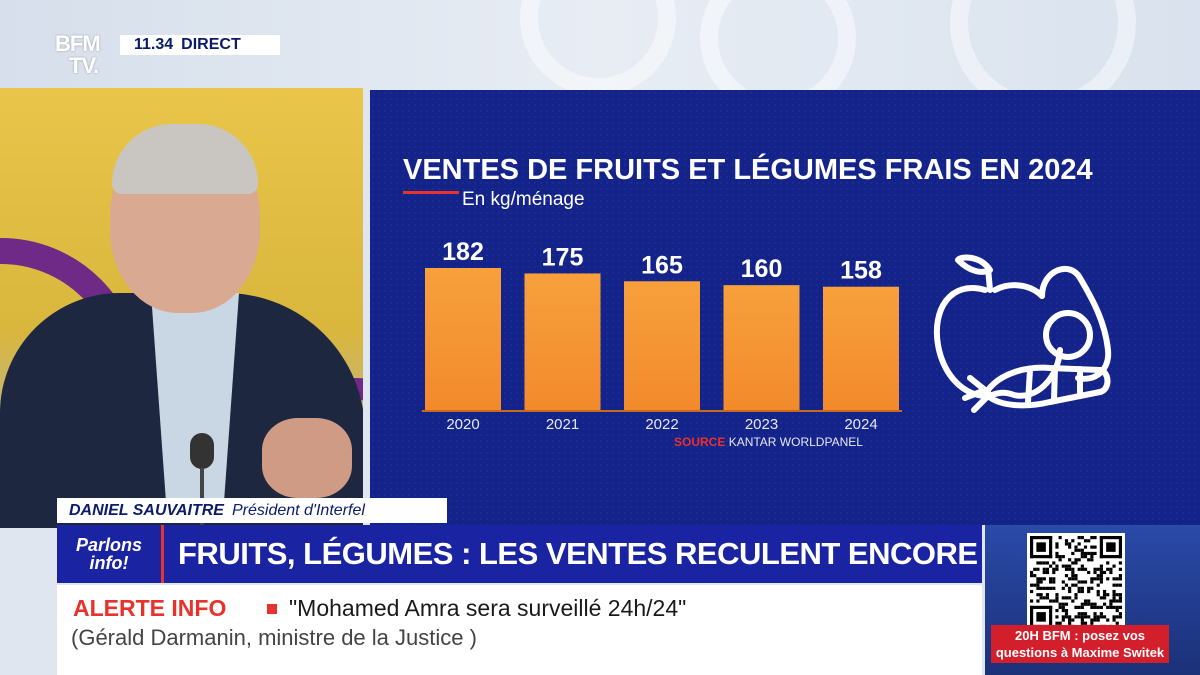 The image size is (1200, 675). Describe the element at coordinates (463, 339) in the screenshot. I see `bar-2020` at that location.